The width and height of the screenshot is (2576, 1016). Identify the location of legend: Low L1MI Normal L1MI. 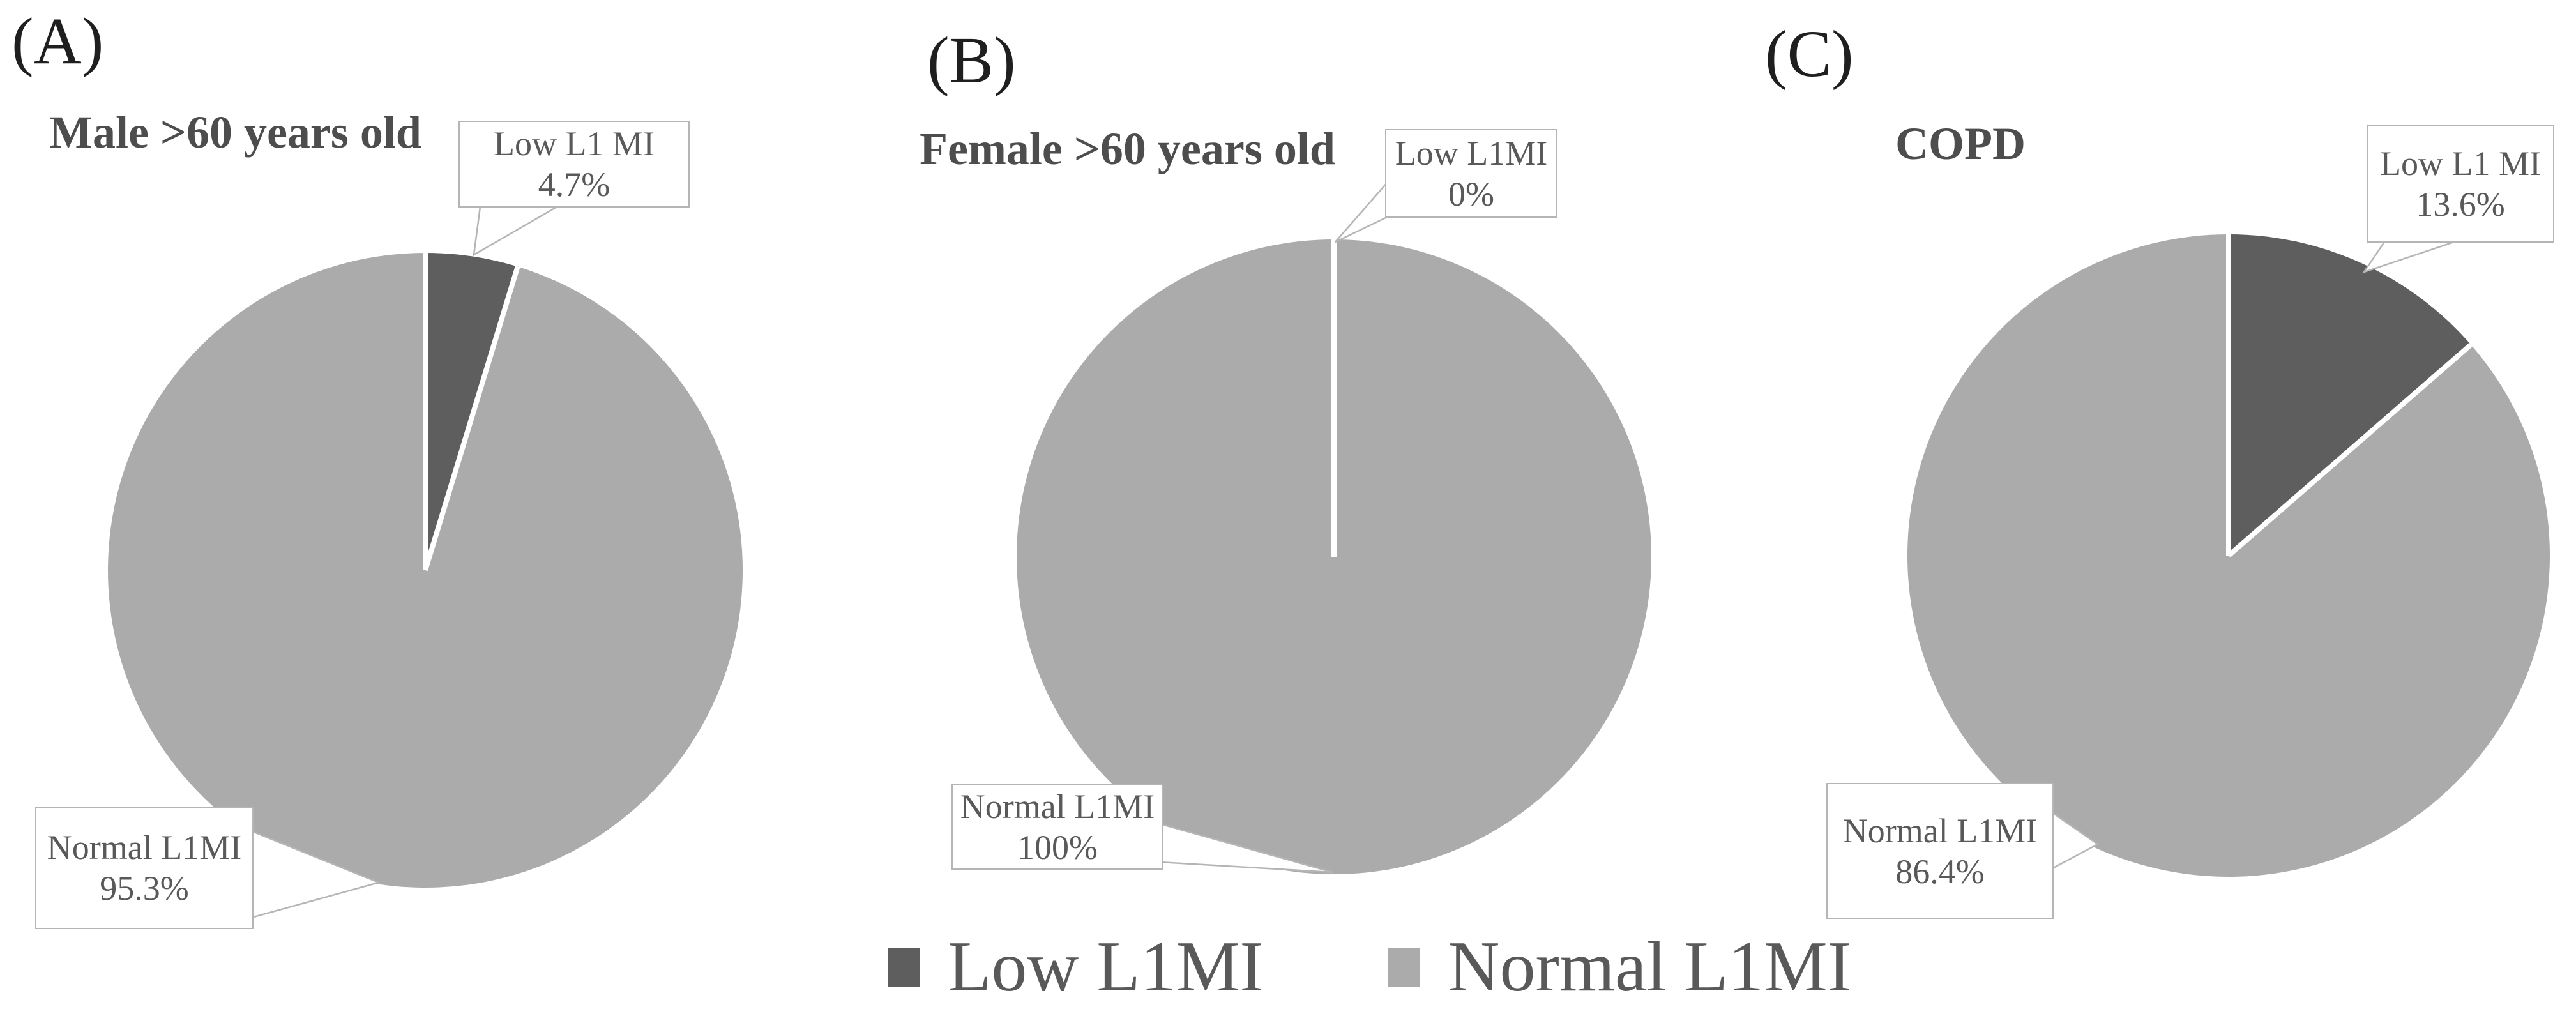
(1370, 967).